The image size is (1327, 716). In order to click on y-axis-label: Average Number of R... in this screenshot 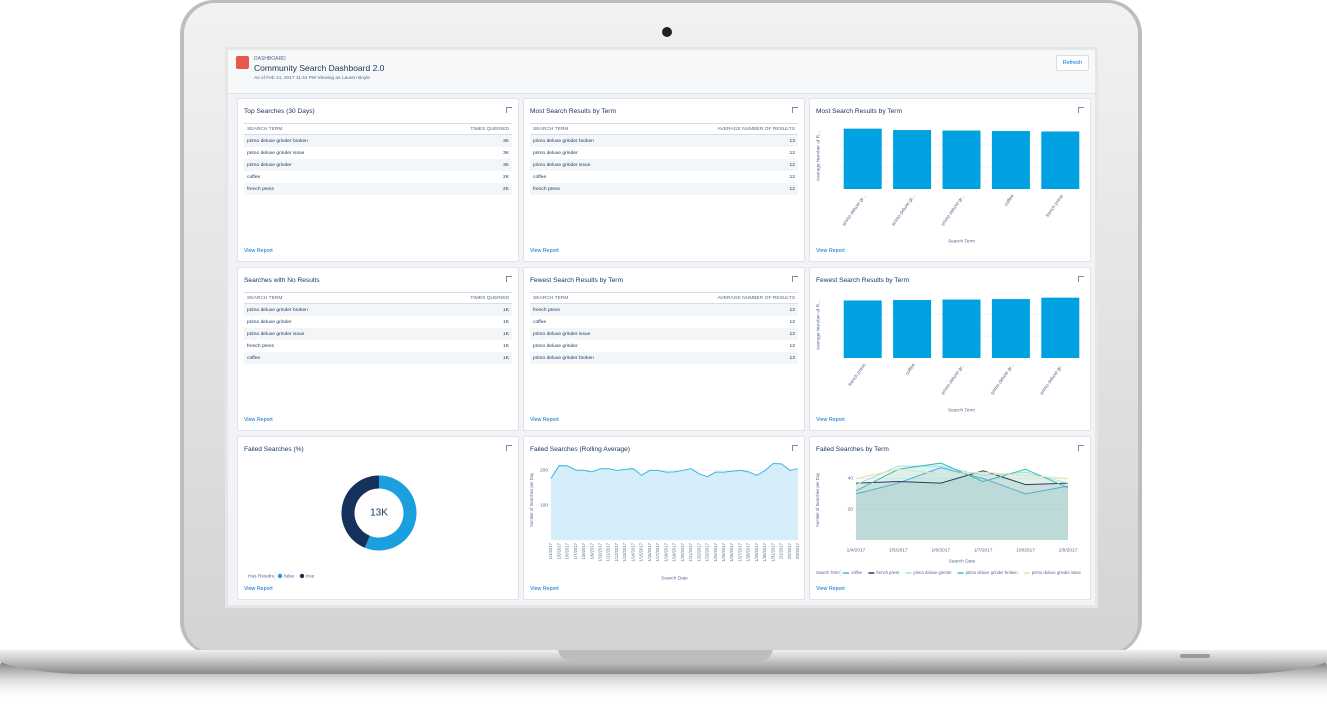, I will do `click(818, 325)`.